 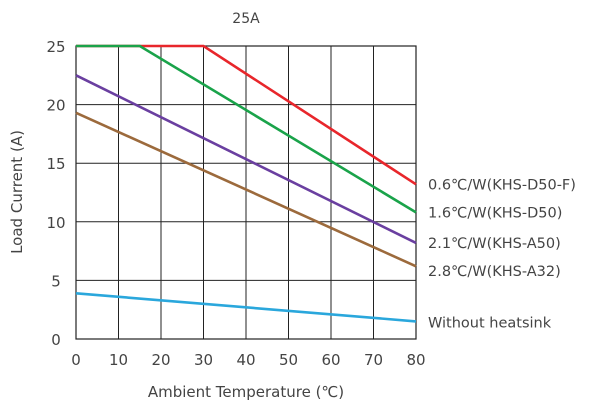 I want to click on series-label: 0.6℃/W(KHS-D50-F), so click(x=502, y=185).